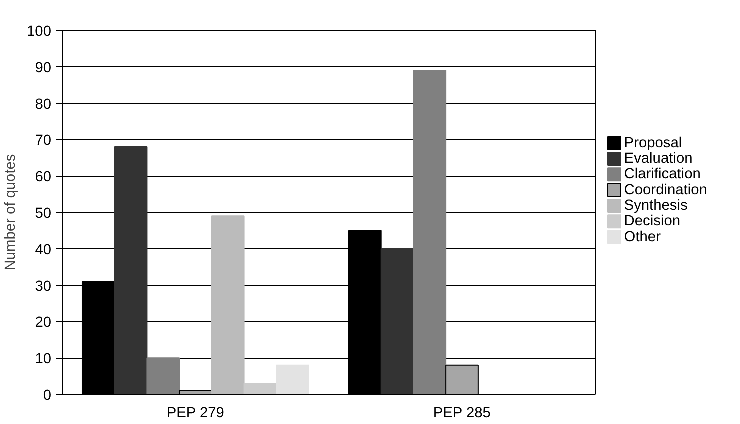  What do you see at coordinates (47, 396) in the screenshot?
I see `y-tick-label: 0` at bounding box center [47, 396].